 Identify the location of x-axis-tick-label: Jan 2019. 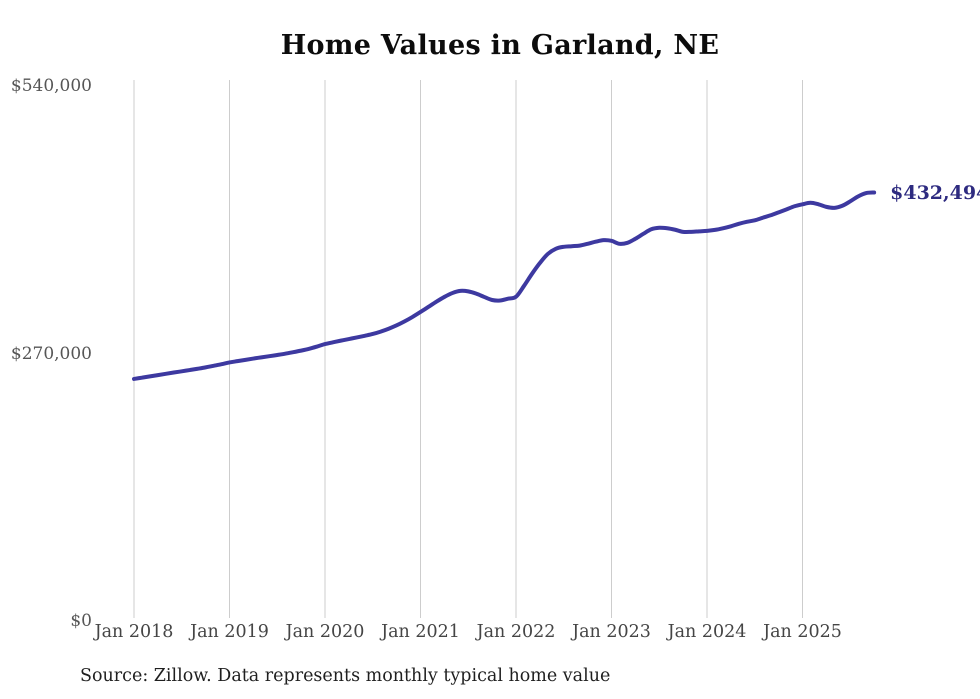
(229, 632).